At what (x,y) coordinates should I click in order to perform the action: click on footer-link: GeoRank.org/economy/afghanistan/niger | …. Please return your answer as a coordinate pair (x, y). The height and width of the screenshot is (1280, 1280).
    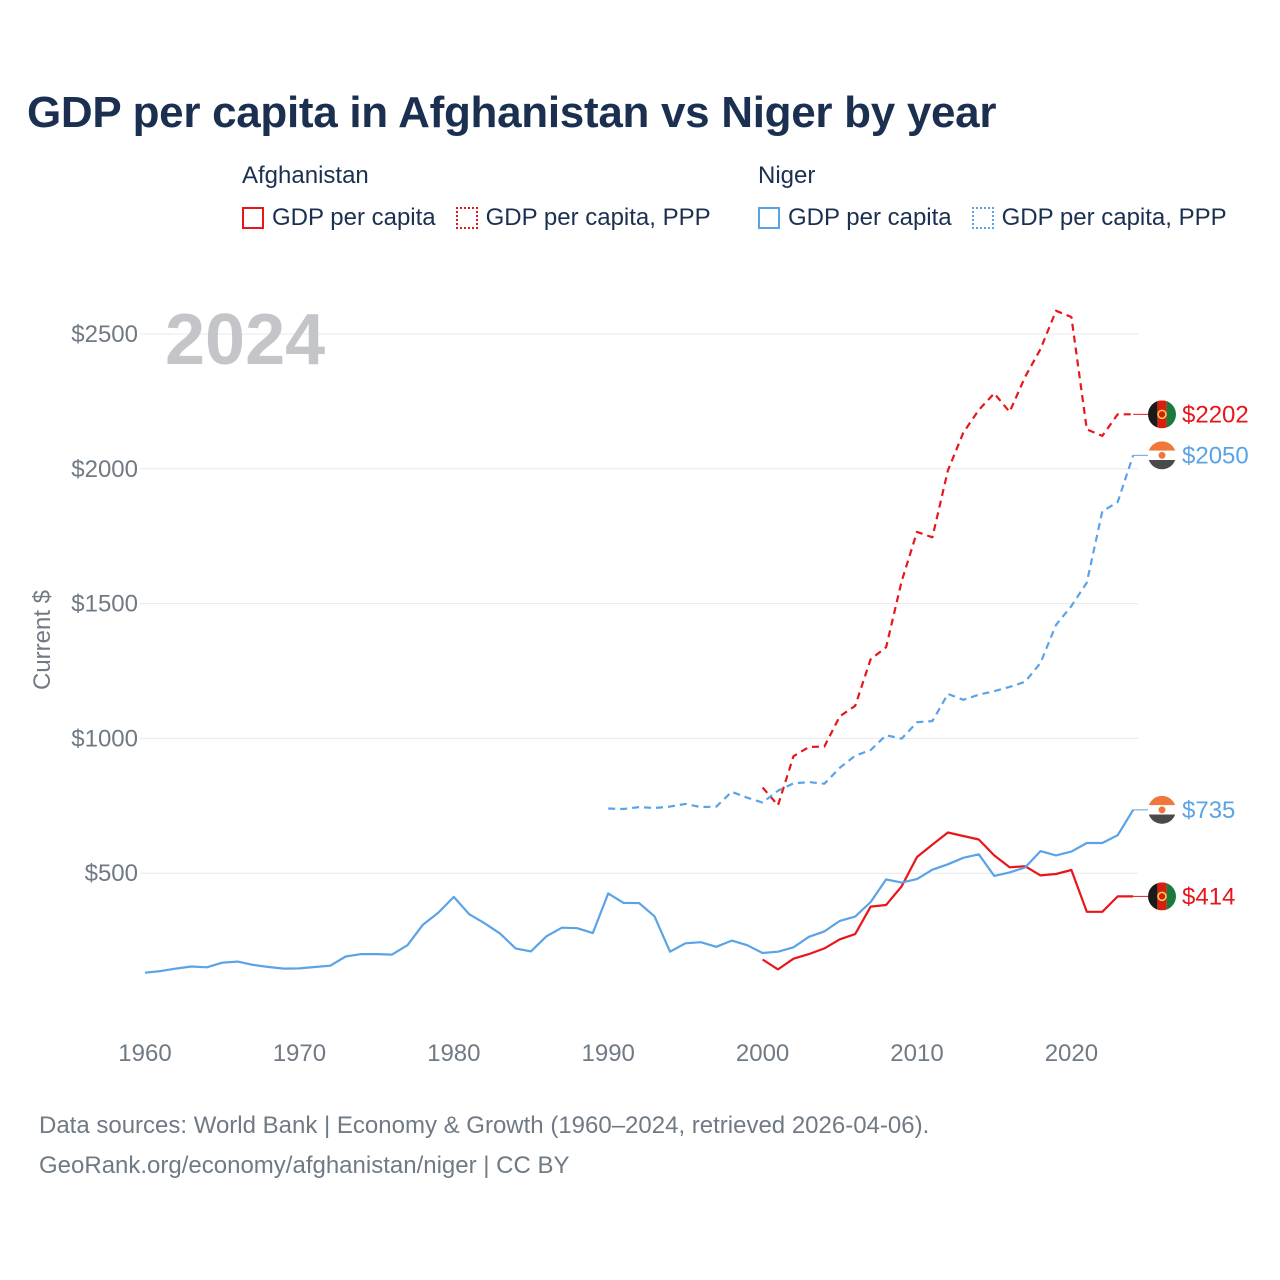
    Looking at the image, I should click on (304, 1165).